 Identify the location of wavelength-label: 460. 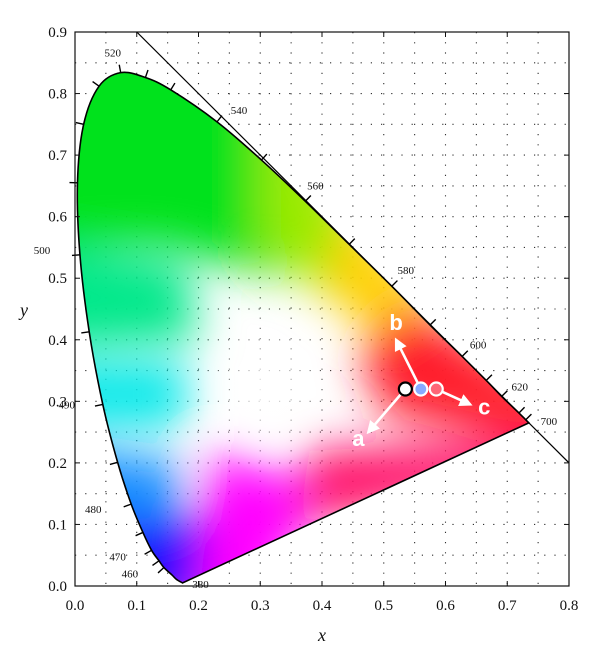
(130, 575).